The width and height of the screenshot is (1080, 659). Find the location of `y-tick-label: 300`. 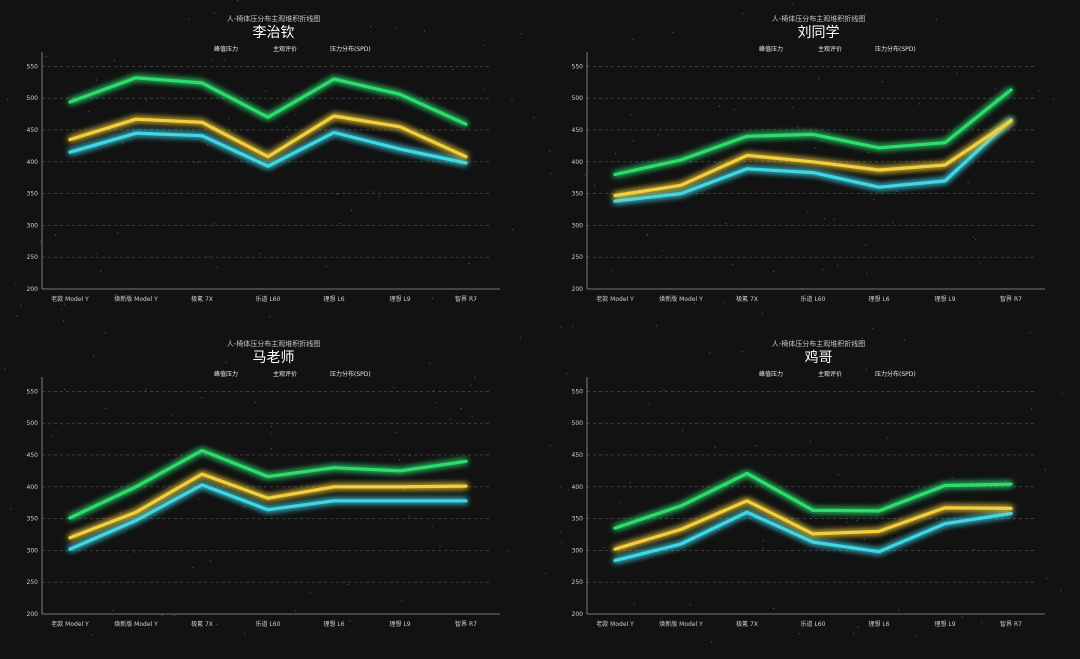

y-tick-label: 300 is located at coordinates (33, 225).